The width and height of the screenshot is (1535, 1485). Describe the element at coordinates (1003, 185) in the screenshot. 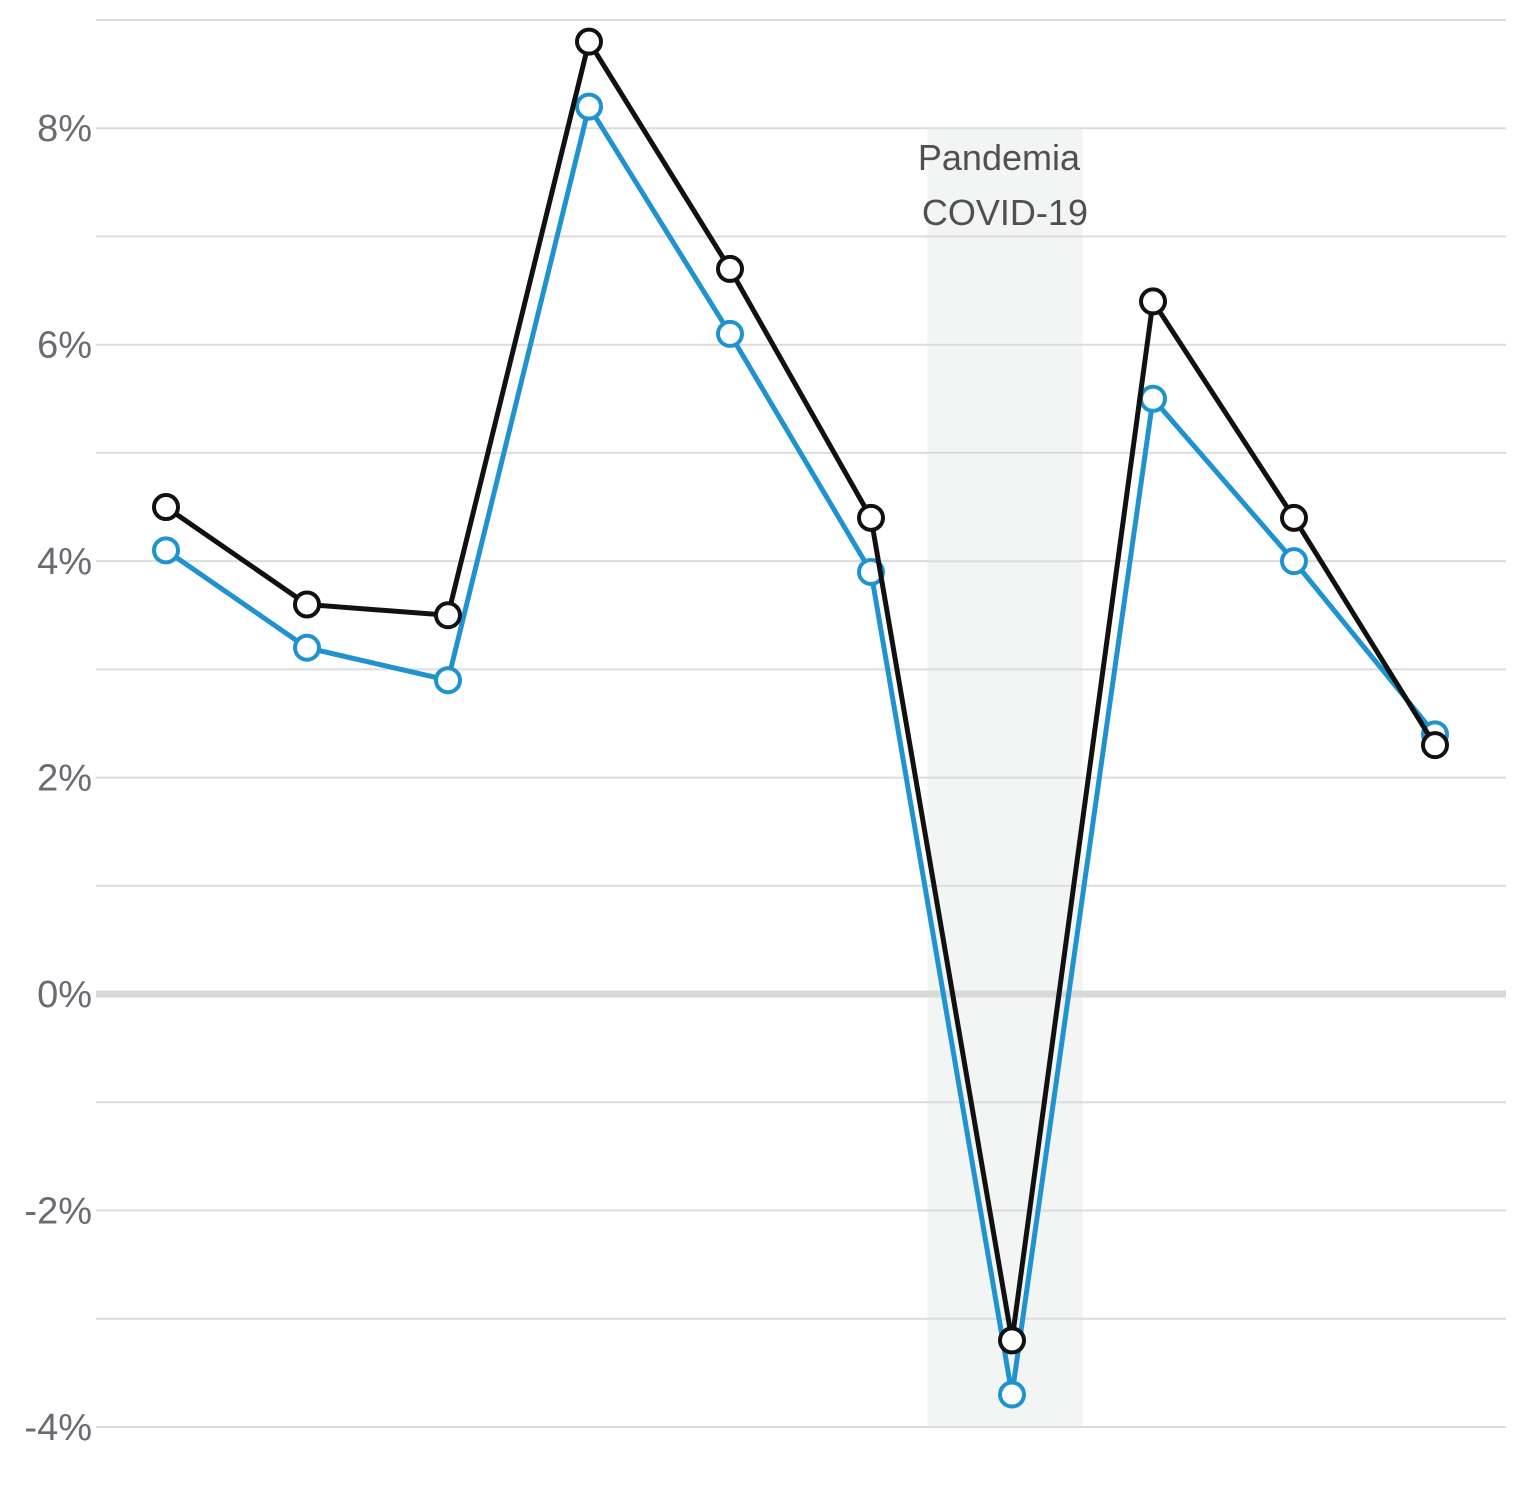

I see `pandemic-annotation: Pandemia COVID-19` at that location.